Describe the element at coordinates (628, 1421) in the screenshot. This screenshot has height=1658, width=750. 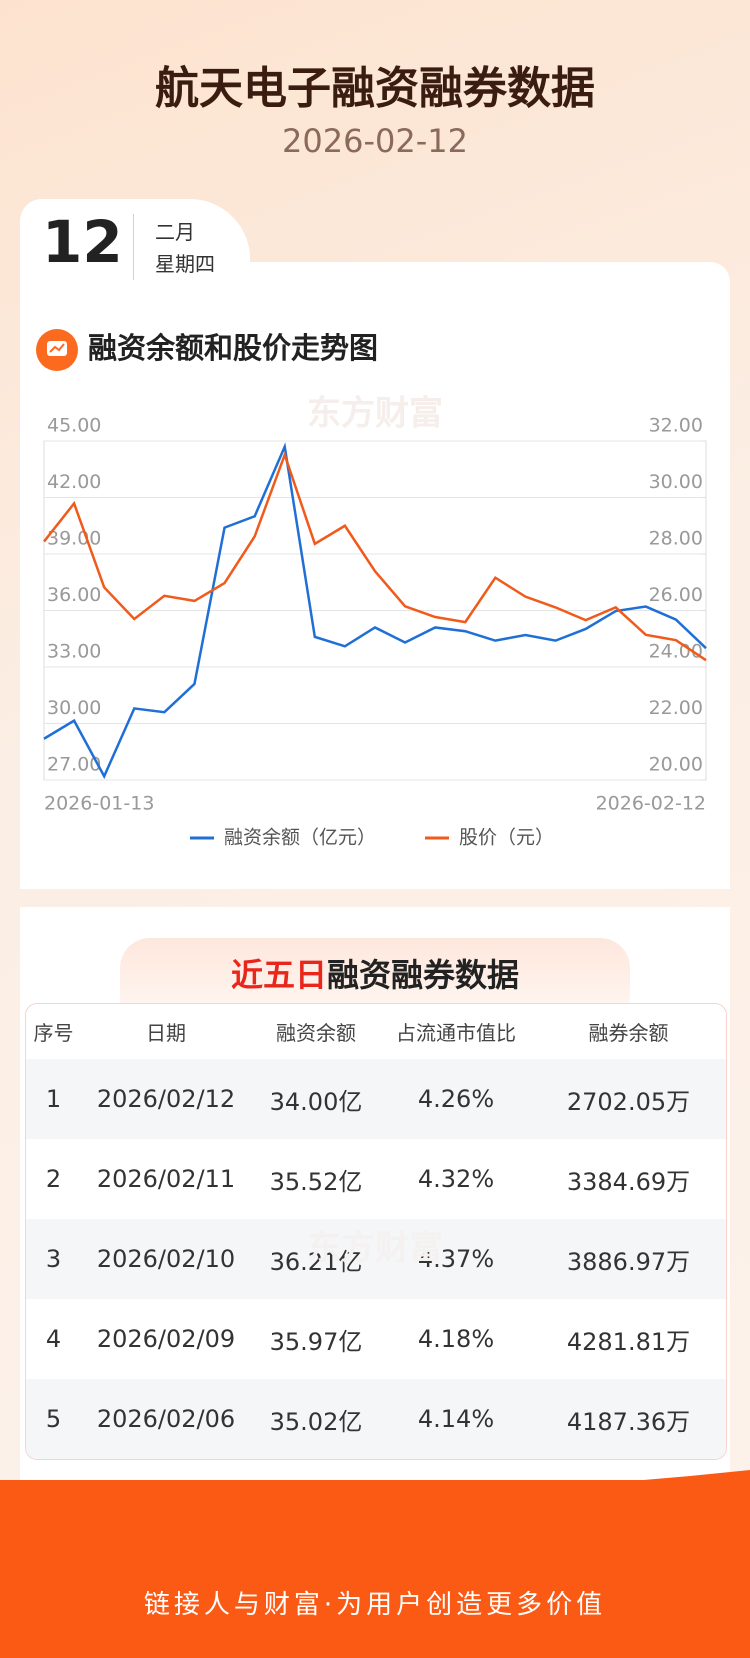
I see `table-cell: 4187.36万` at that location.